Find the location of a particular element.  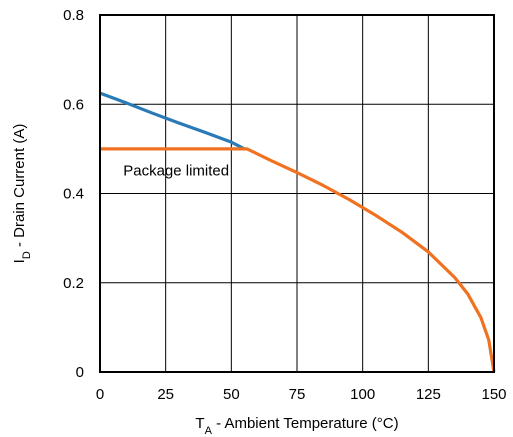

x-axis-label-main: T is located at coordinates (199, 423).